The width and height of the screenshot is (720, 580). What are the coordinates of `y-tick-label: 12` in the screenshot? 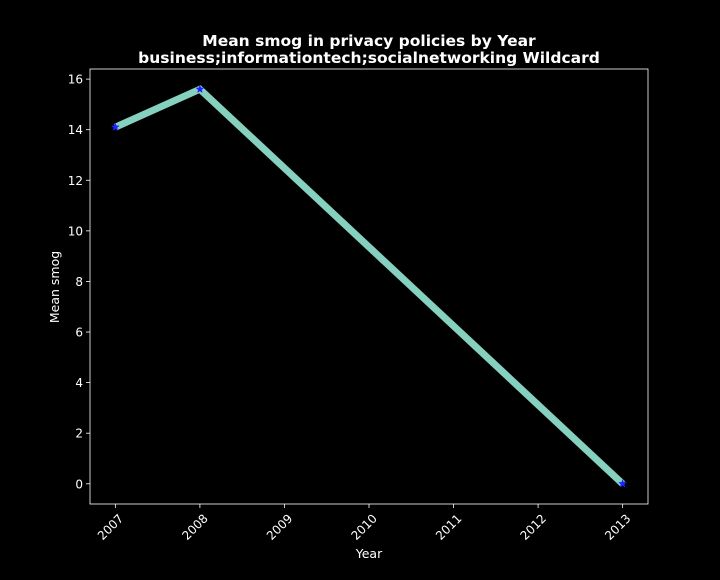 It's located at (75, 181).